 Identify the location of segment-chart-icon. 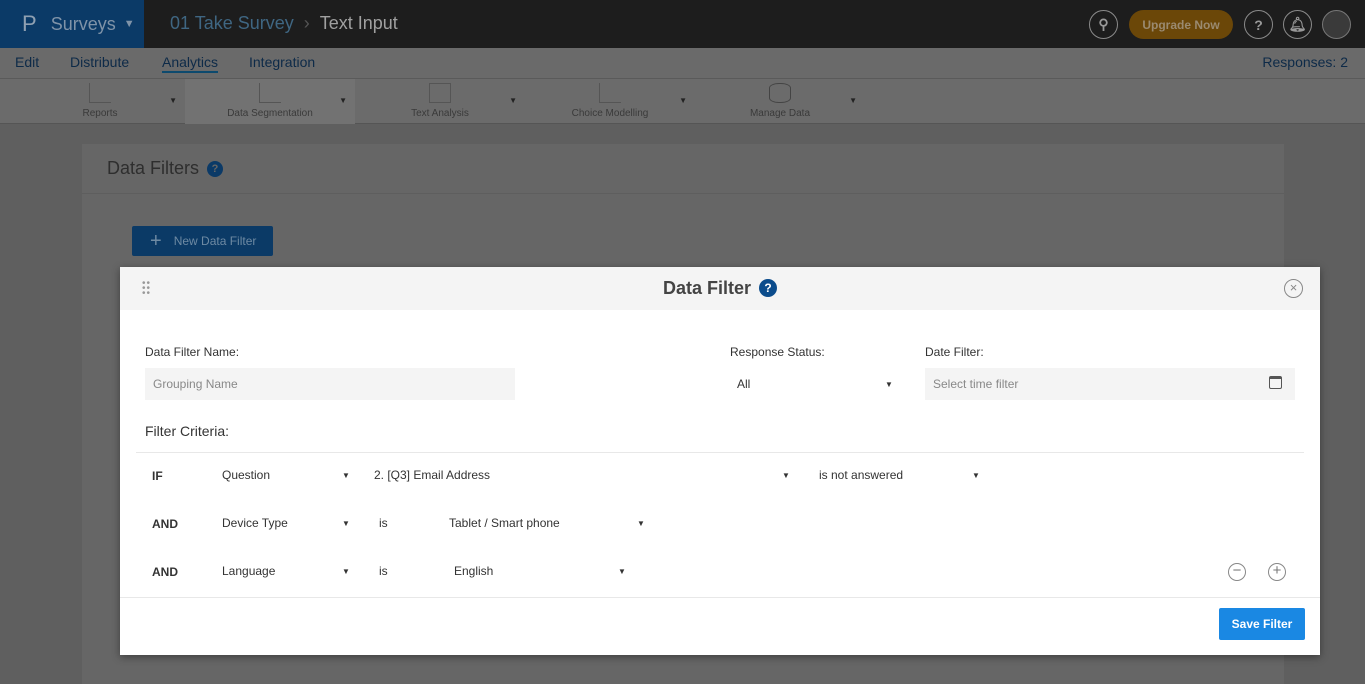
(270, 93).